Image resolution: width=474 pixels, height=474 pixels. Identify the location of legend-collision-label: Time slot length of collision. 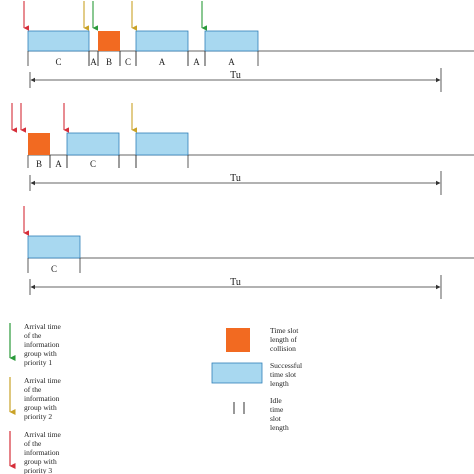
(285, 339).